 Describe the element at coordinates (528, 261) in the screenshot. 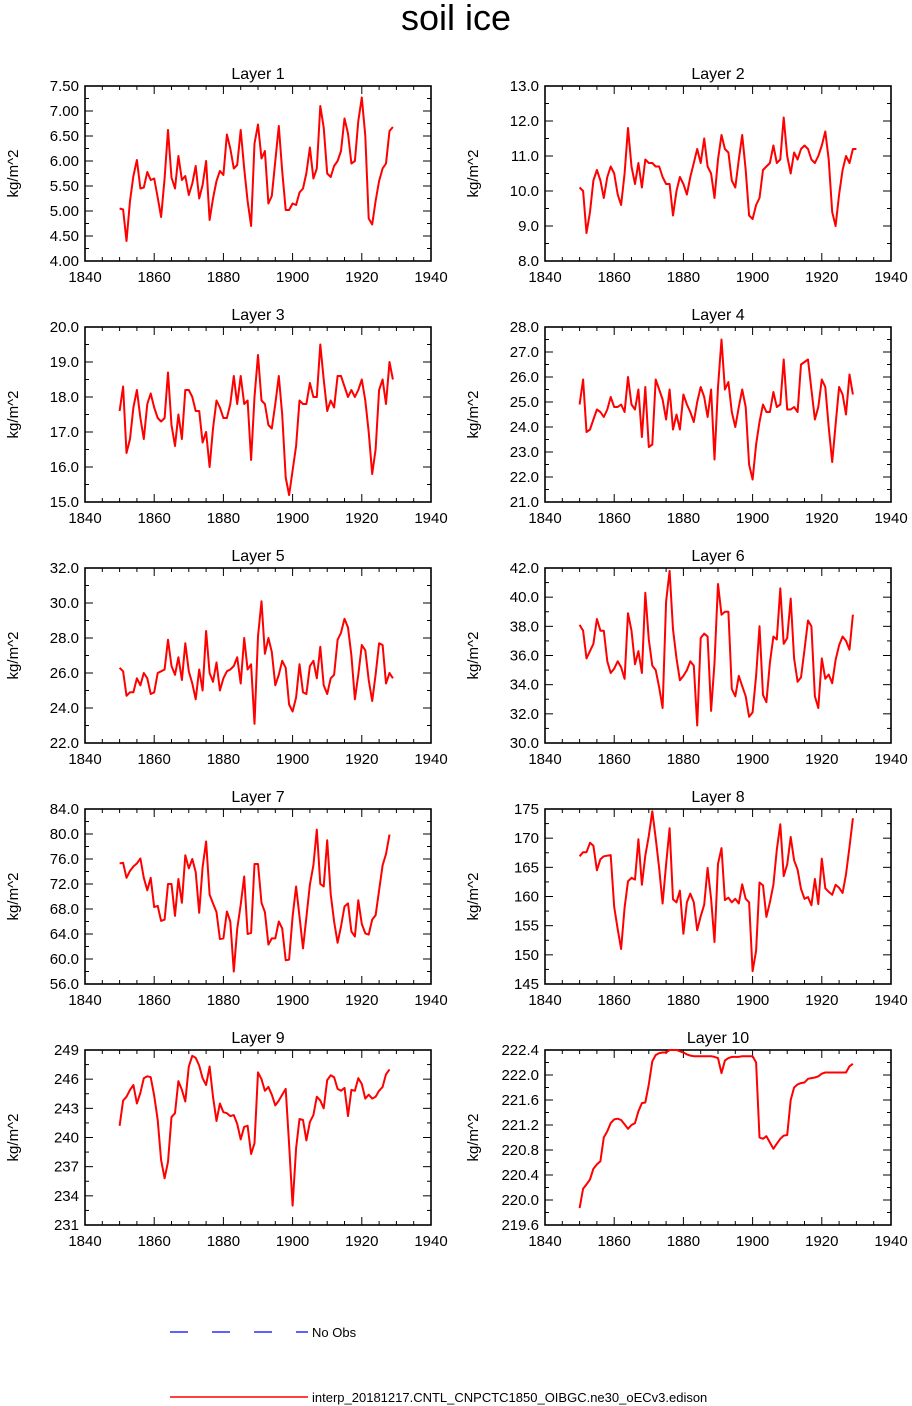

I see `y-tick-label: 8.0` at that location.